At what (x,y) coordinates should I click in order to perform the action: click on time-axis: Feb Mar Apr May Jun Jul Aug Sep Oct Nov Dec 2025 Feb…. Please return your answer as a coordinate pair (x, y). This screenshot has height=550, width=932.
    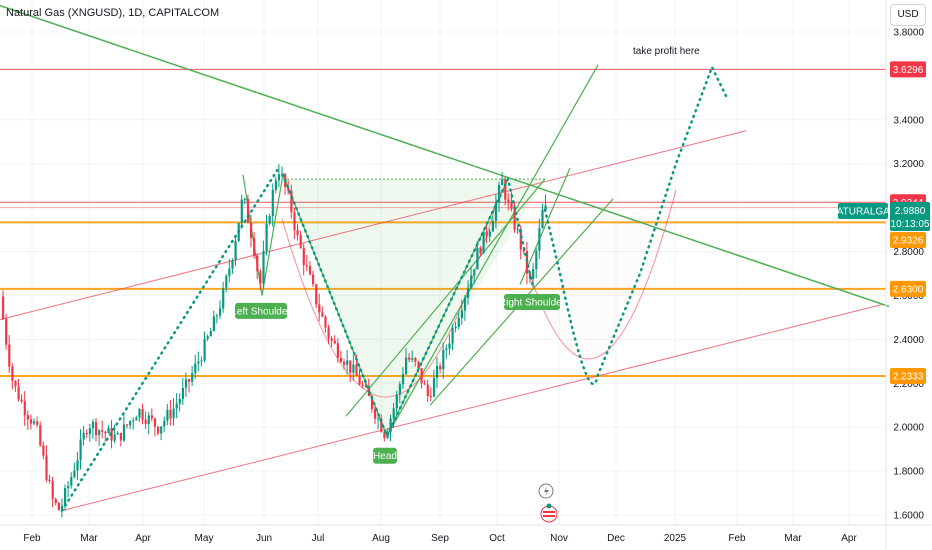
    Looking at the image, I should click on (466, 534).